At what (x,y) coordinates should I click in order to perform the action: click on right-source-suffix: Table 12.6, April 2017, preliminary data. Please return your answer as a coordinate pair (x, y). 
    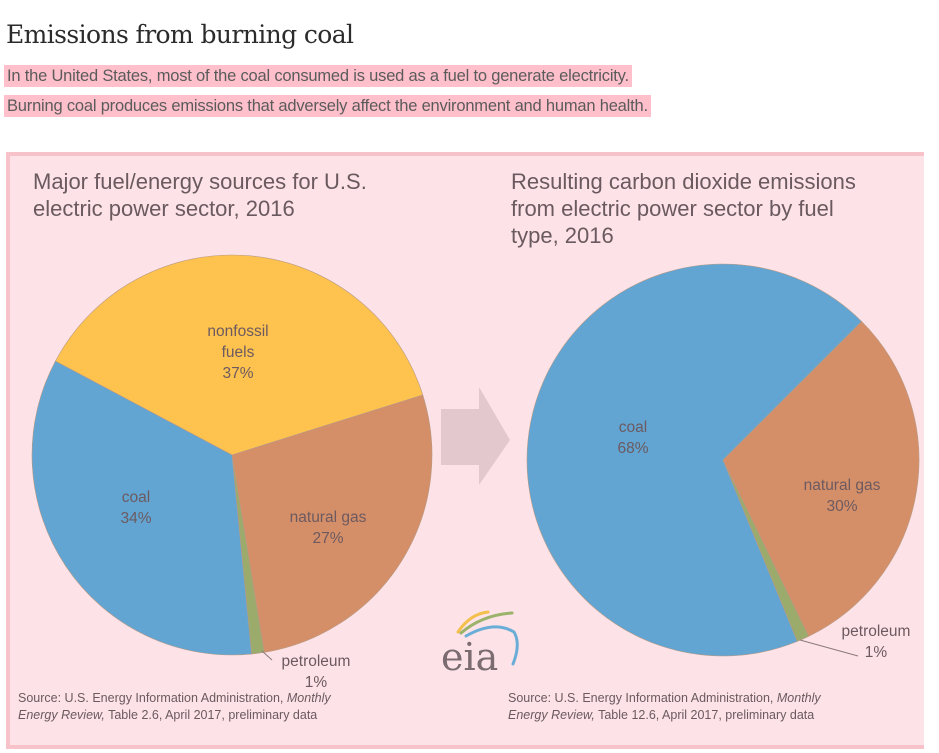
    Looking at the image, I should click on (704, 715).